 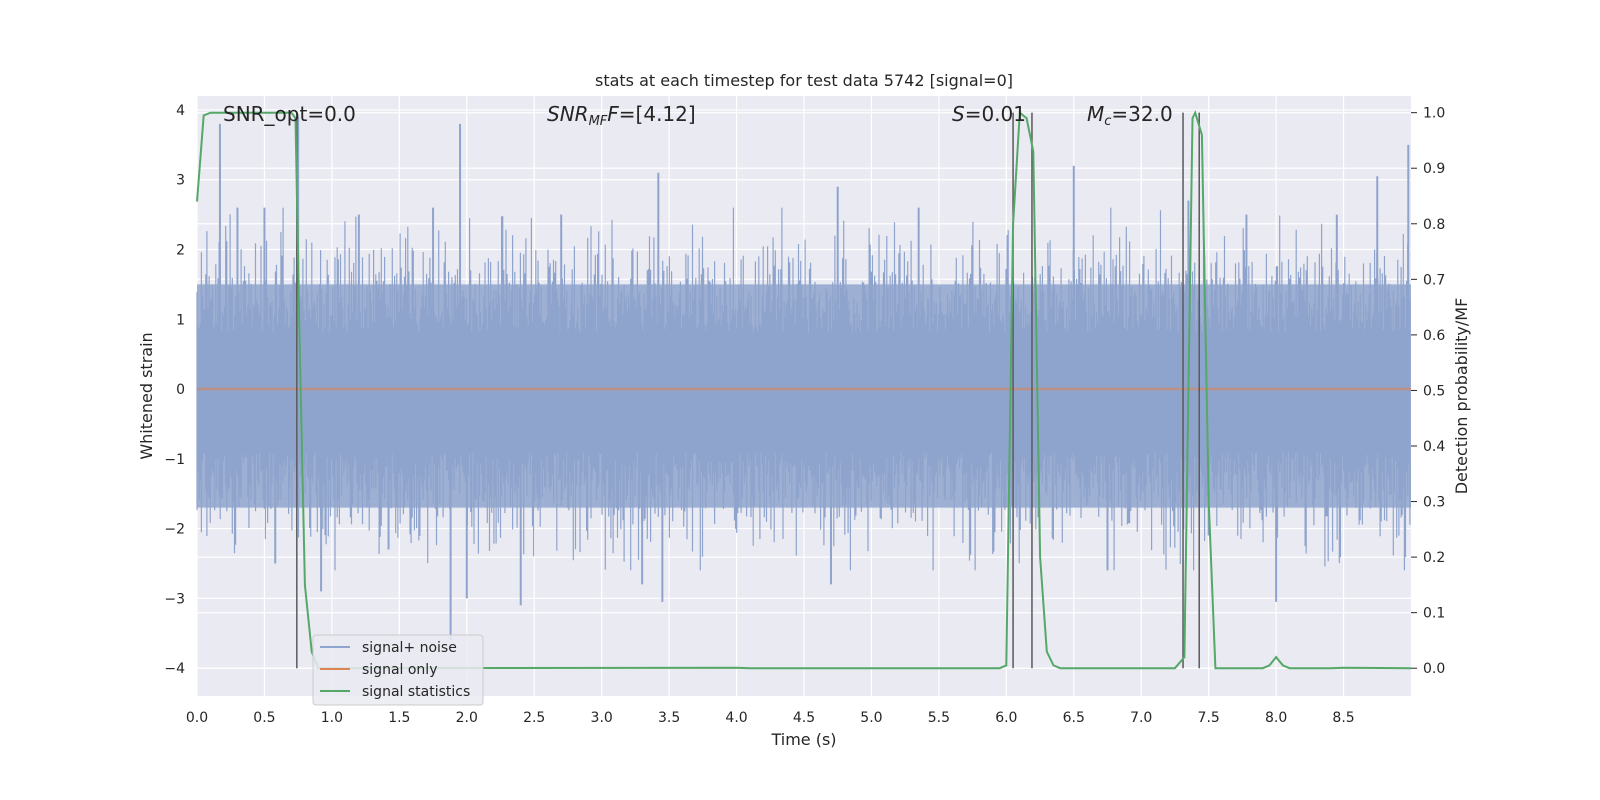 What do you see at coordinates (174, 530) in the screenshot?
I see `y-left-tick-label: −2` at bounding box center [174, 530].